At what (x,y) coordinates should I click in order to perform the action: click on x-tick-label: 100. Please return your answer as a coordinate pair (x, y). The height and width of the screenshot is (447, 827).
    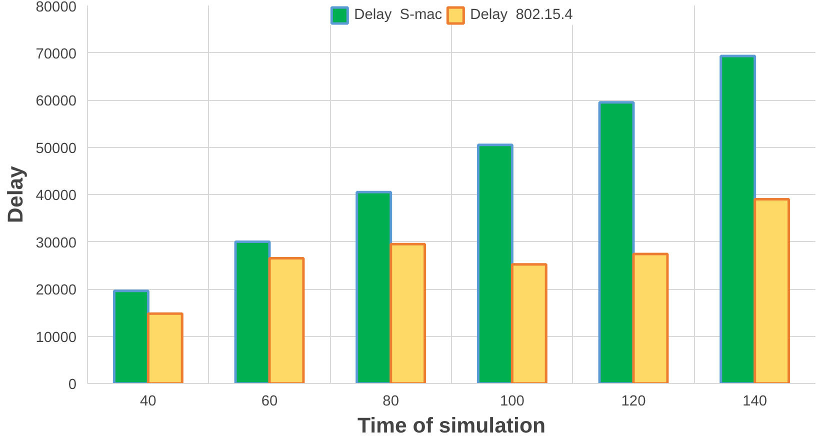
    Looking at the image, I should click on (512, 402).